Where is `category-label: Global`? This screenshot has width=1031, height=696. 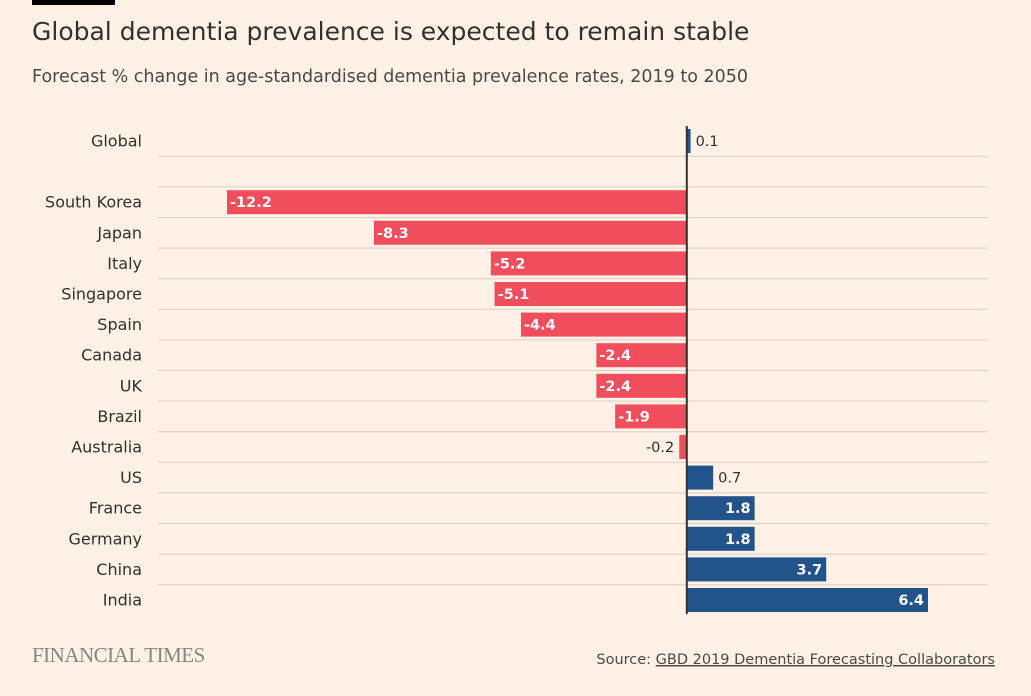
category-label: Global is located at coordinates (116, 141).